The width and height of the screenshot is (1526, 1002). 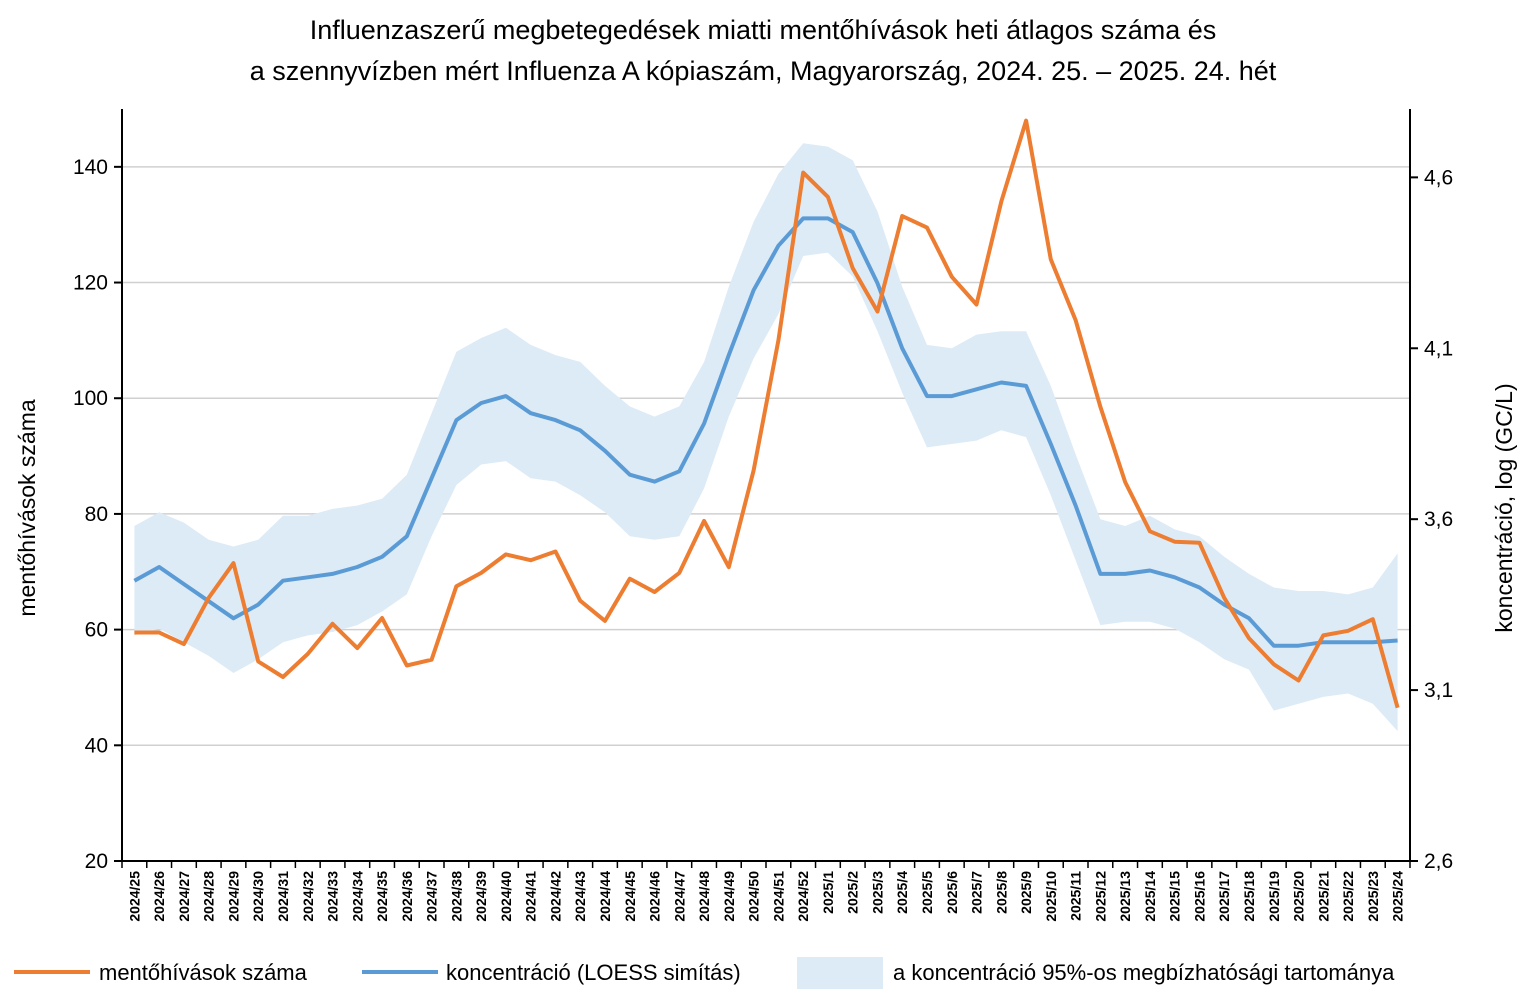 I want to click on legend-label-calls: mentőhívások száma, so click(x=203, y=972).